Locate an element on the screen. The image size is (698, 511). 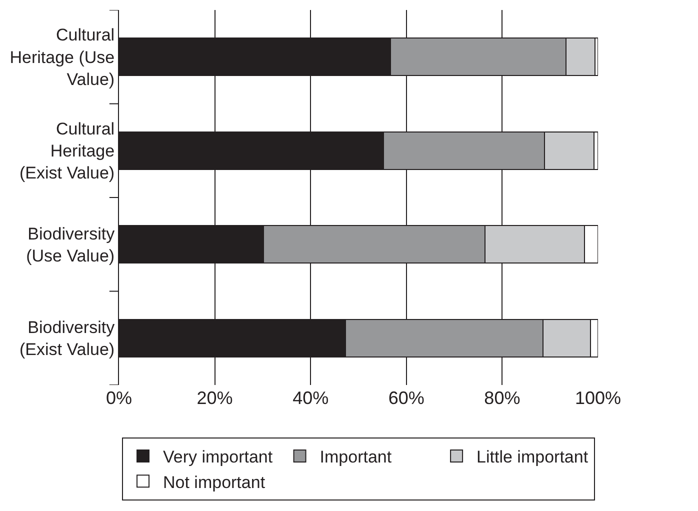
x-tick-label: 100% is located at coordinates (598, 398).